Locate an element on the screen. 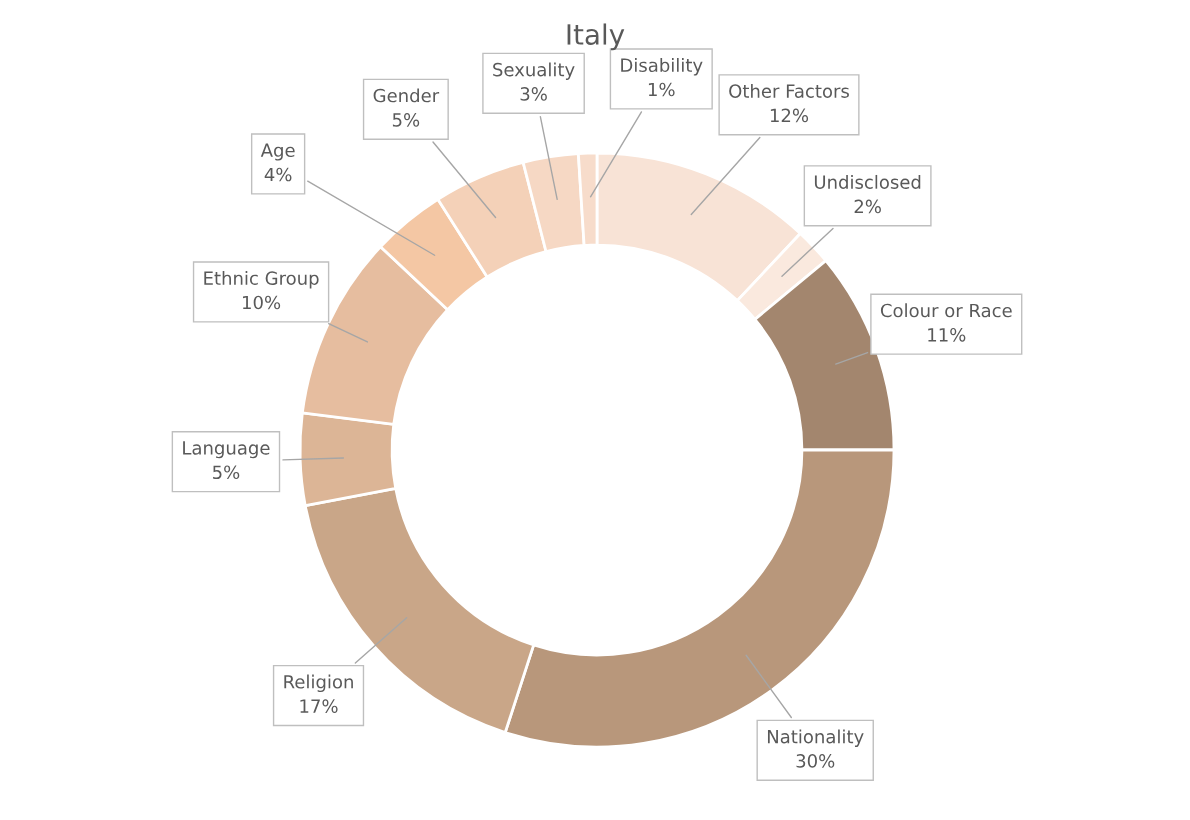  slice-label: Sexuality is located at coordinates (534, 71).